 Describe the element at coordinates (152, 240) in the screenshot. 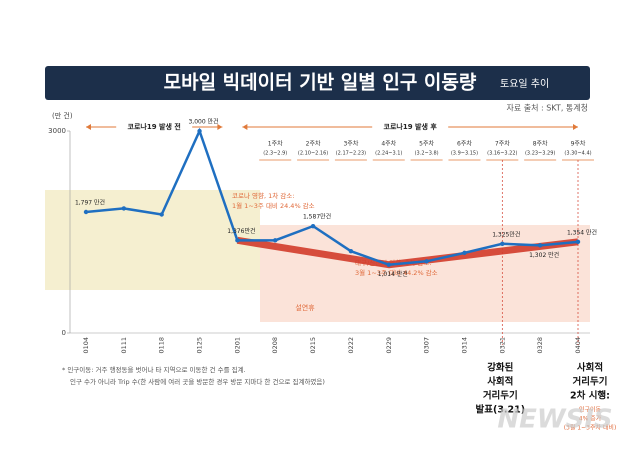

I see `holiday-band` at that location.